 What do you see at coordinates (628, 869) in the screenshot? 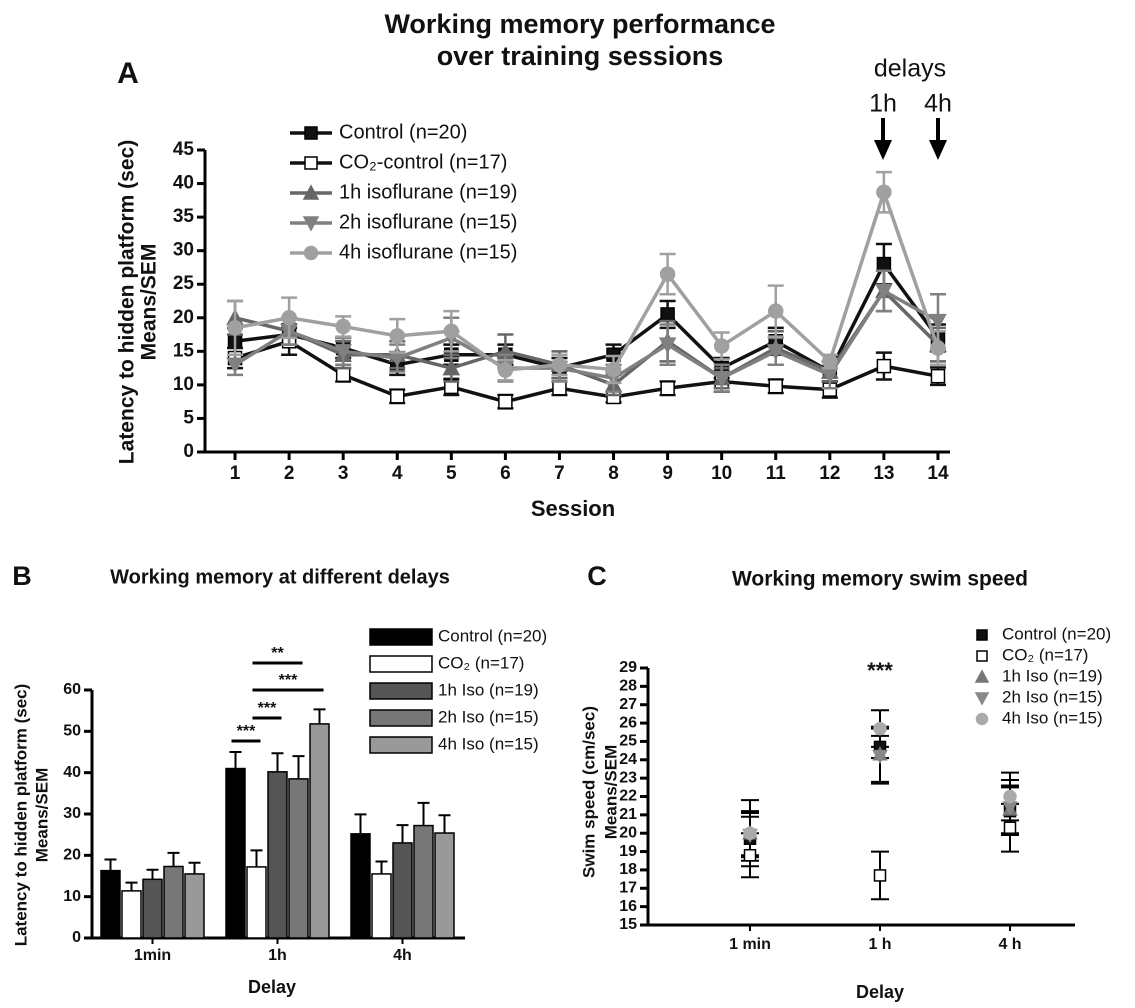
I see `y-tick-label: 18` at bounding box center [628, 869].